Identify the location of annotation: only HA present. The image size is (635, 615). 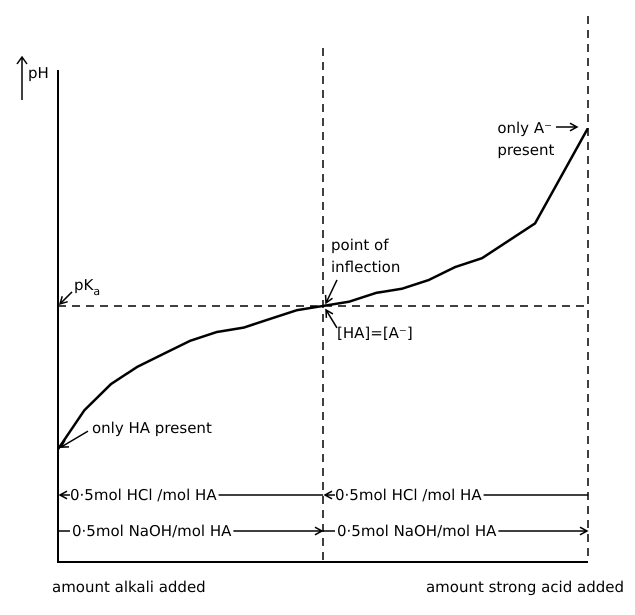
(152, 428).